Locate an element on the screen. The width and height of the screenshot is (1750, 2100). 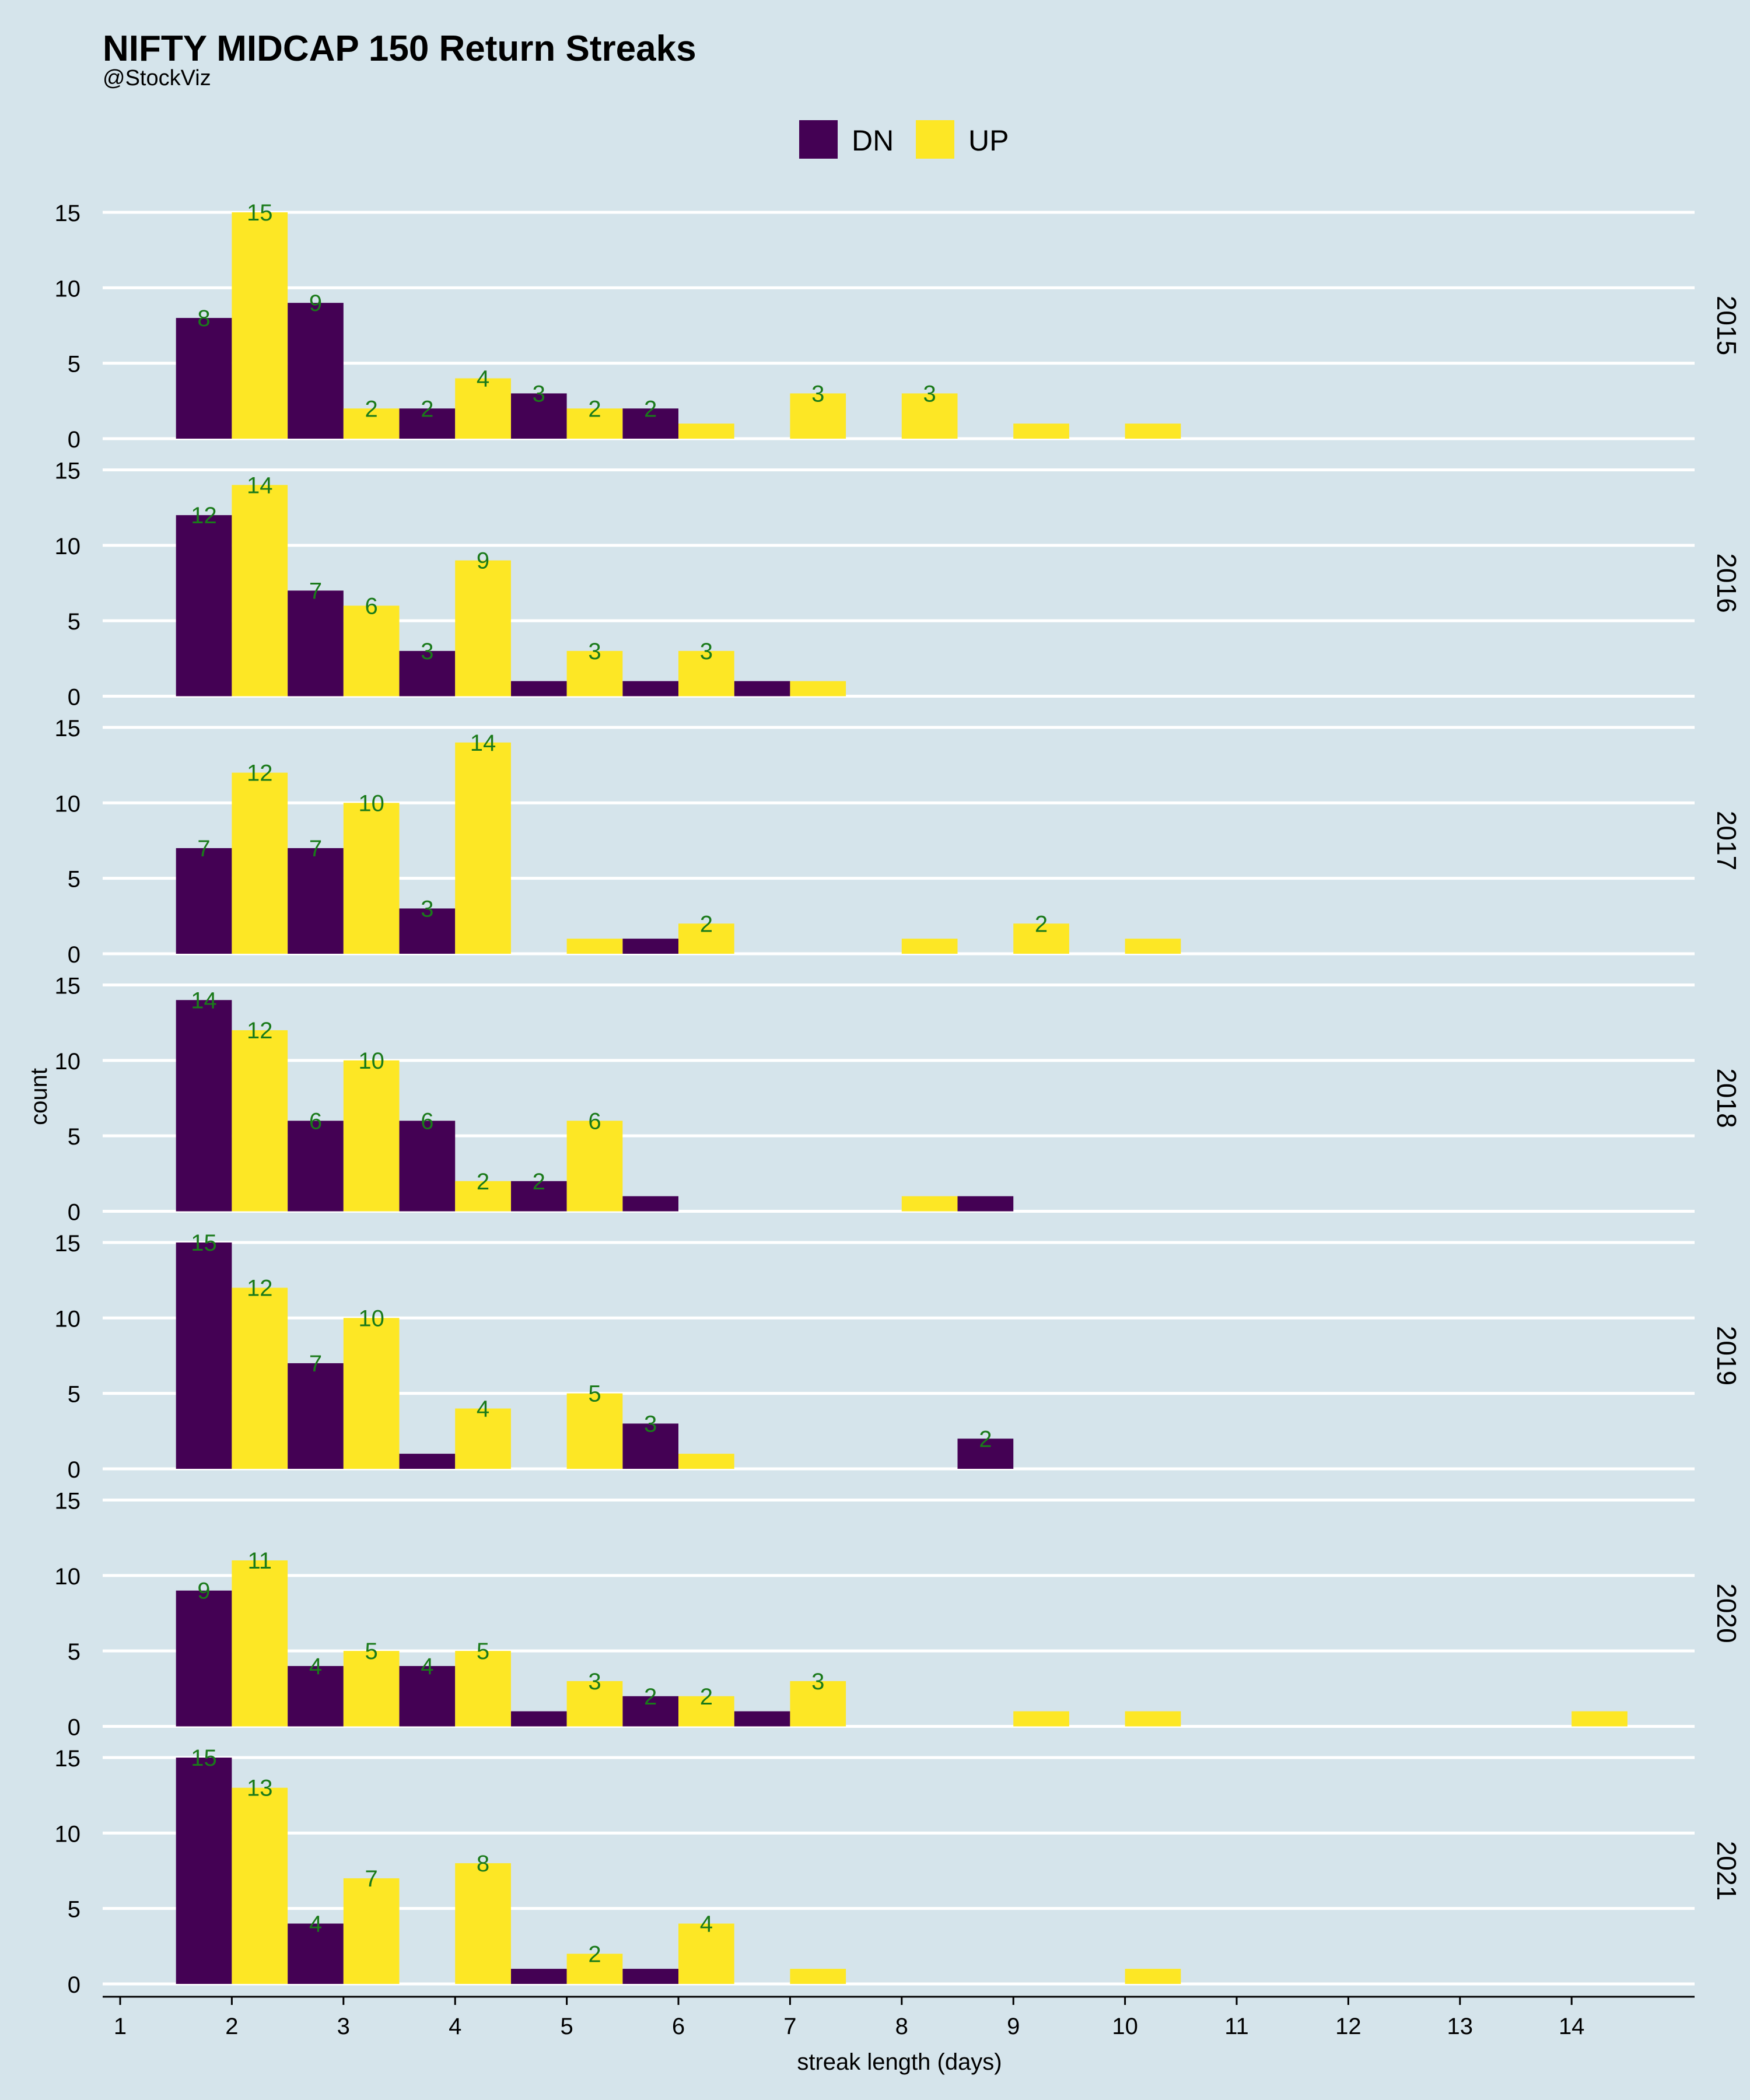
chart-title: NIFTY MIDCAP 150 Return Streaks is located at coordinates (399, 49).